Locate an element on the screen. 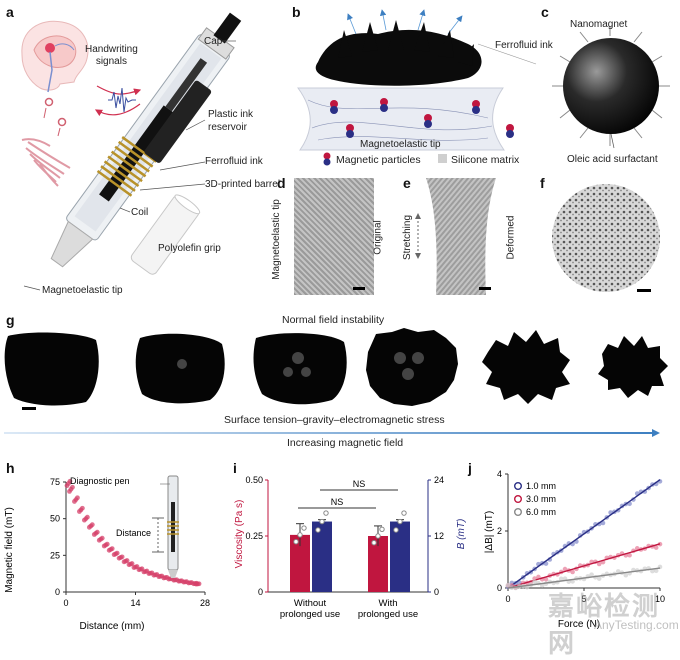 Image resolution: width=680 pixels, height=660 pixels. increasing-field-label: Increasing magnetic field is located at coordinates (345, 443).